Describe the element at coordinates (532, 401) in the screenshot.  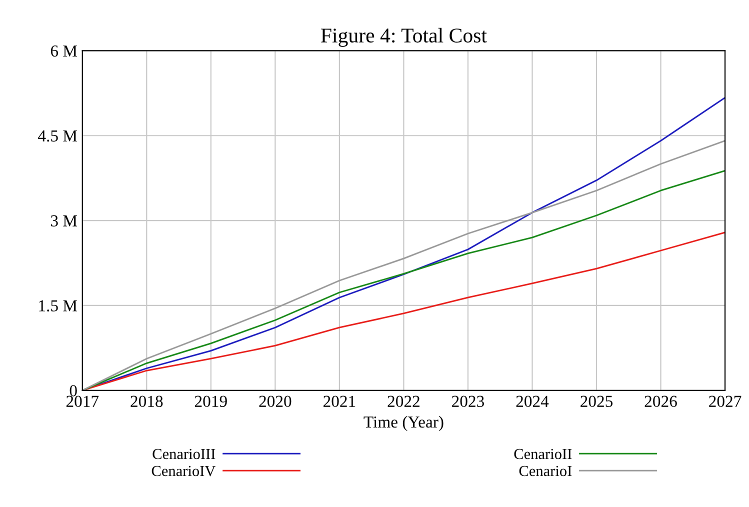
I see `x-tick-label: 2024` at that location.